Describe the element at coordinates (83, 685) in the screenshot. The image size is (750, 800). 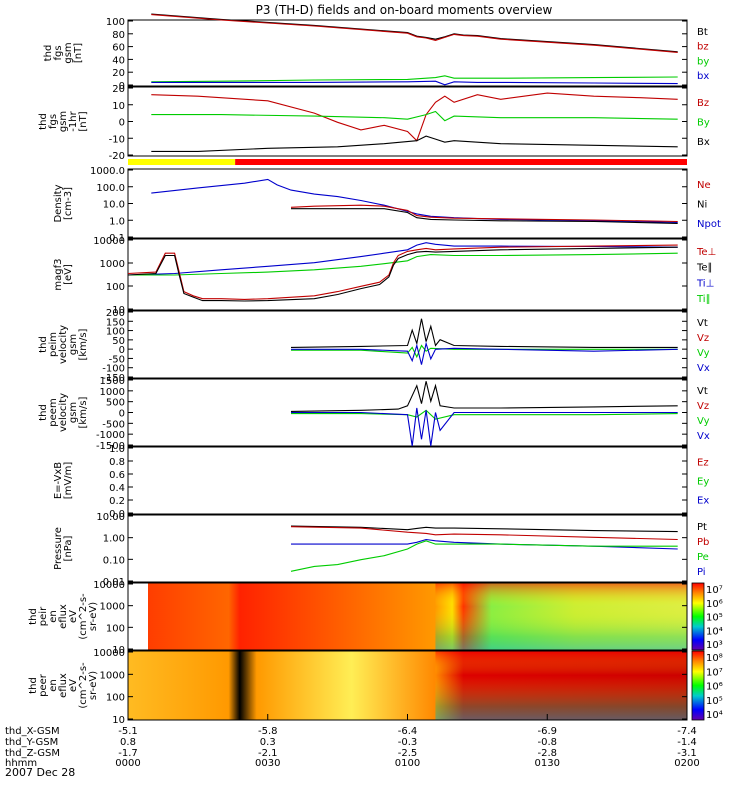
I see `y-axis-label: (cm^2-s-` at that location.